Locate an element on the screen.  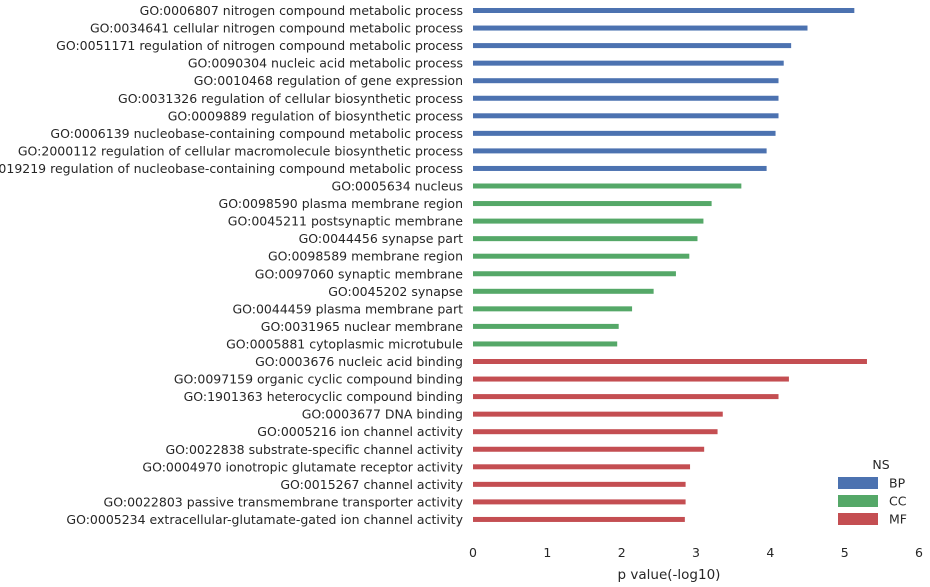
legend-label-mf: MF is located at coordinates (898, 519).